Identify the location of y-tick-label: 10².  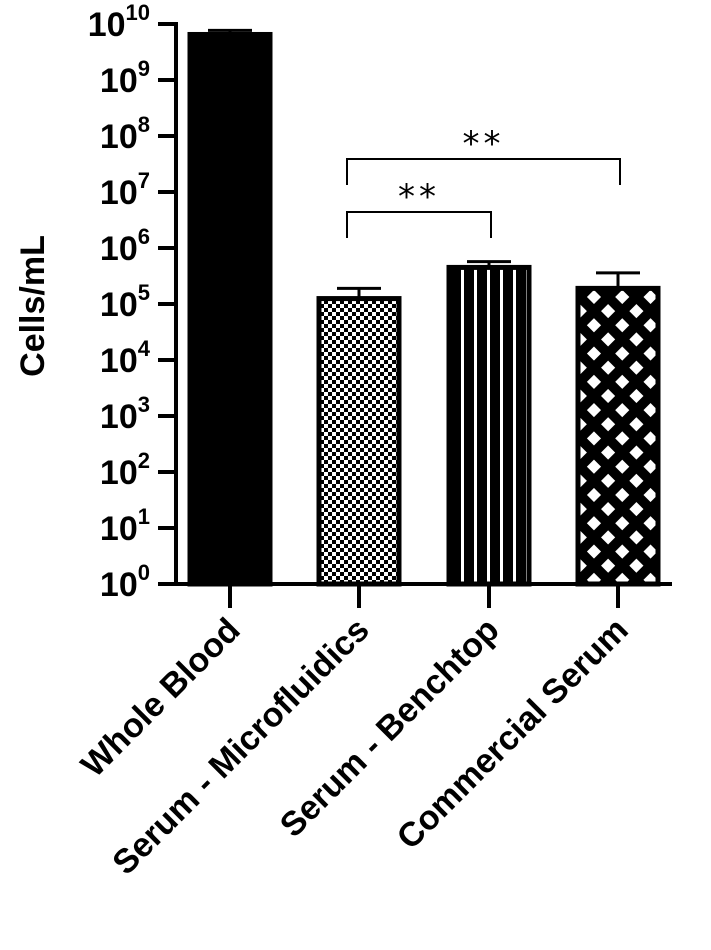
(125, 470).